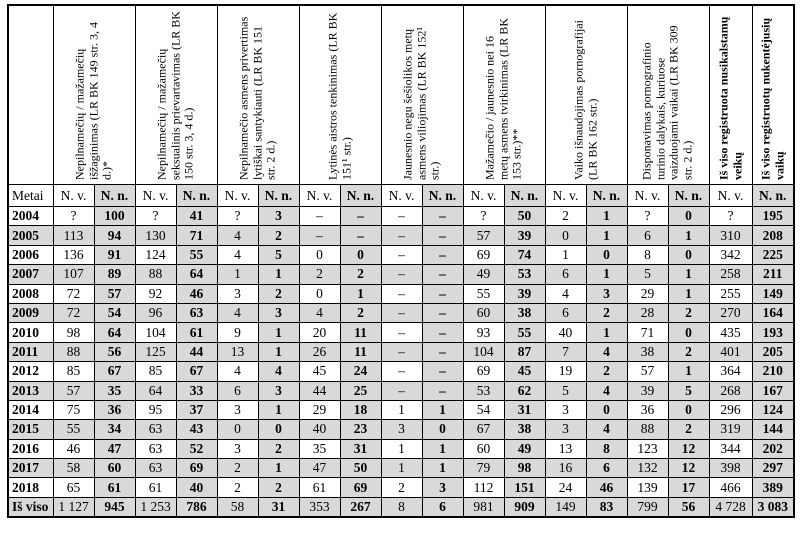 This screenshot has height=535, width=800. What do you see at coordinates (319, 332) in the screenshot?
I see `value-cell-nv: 20` at bounding box center [319, 332].